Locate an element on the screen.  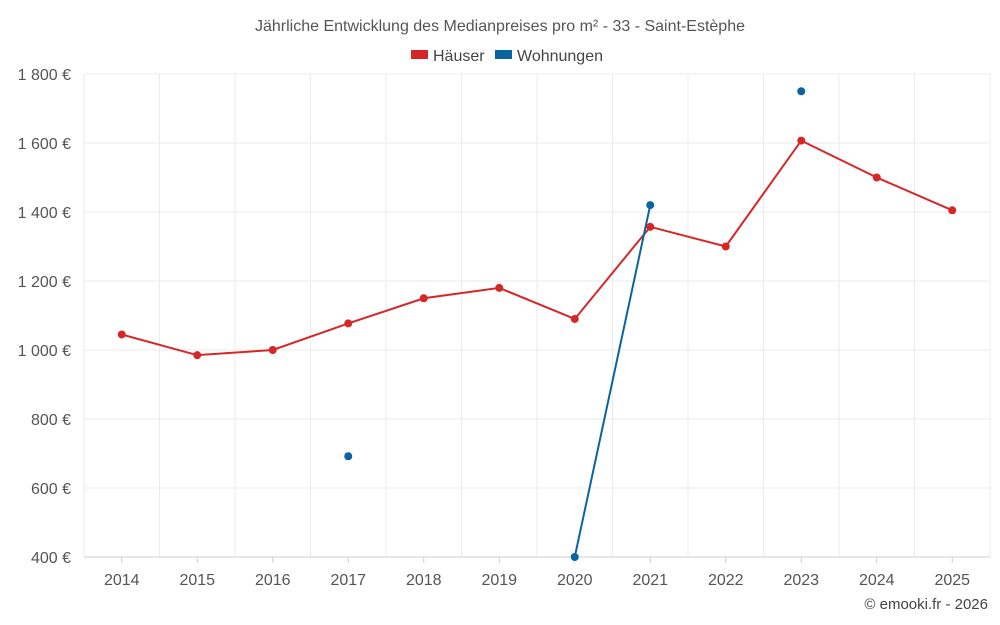
y-tick-label: 1 800 € is located at coordinates (44, 75).